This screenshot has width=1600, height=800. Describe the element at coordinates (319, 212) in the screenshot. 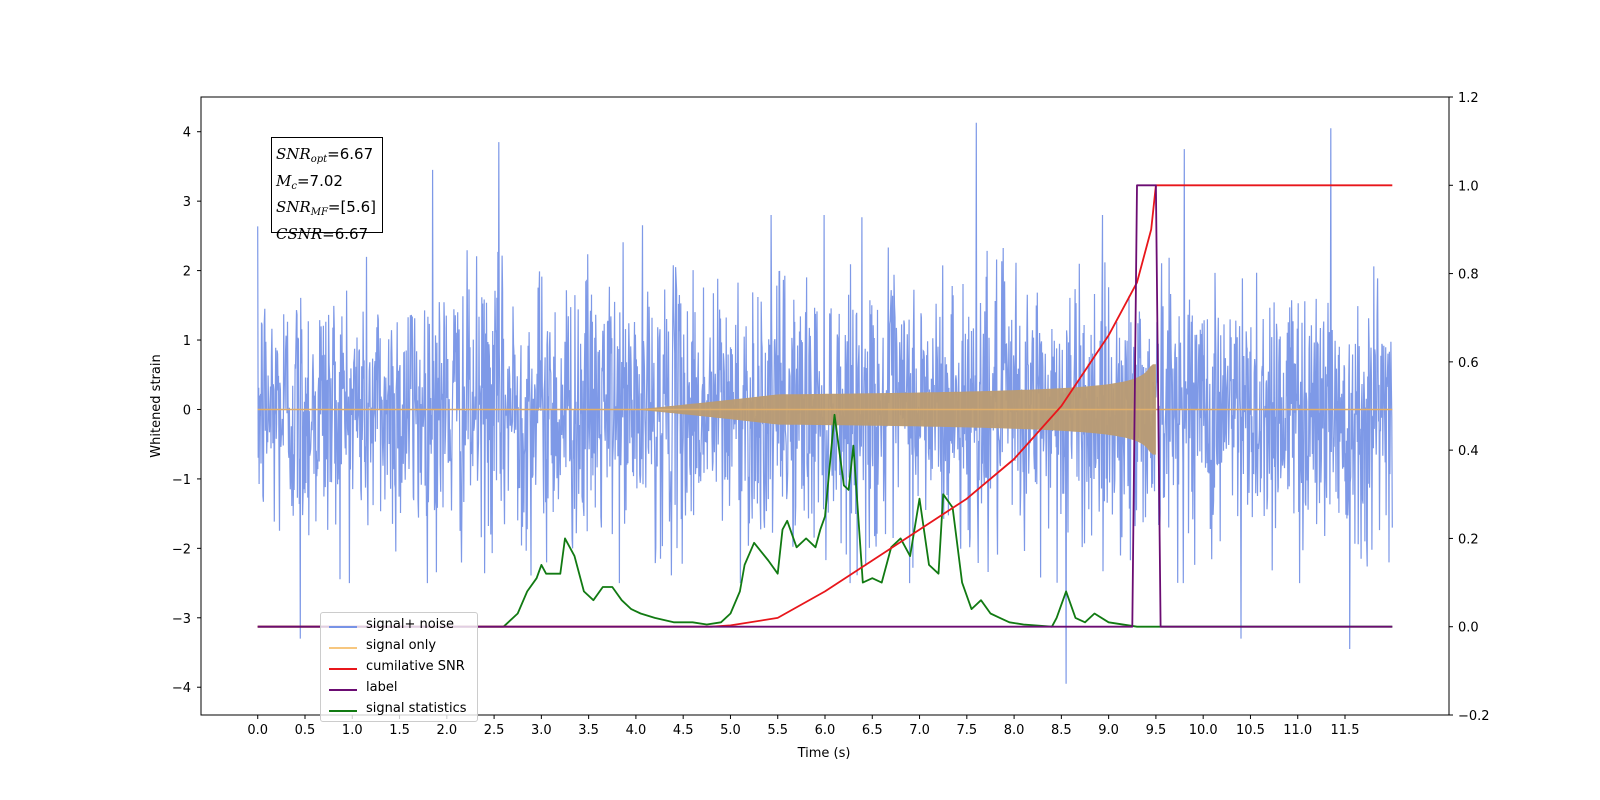

I see `snr-mf-subscript: MF` at that location.